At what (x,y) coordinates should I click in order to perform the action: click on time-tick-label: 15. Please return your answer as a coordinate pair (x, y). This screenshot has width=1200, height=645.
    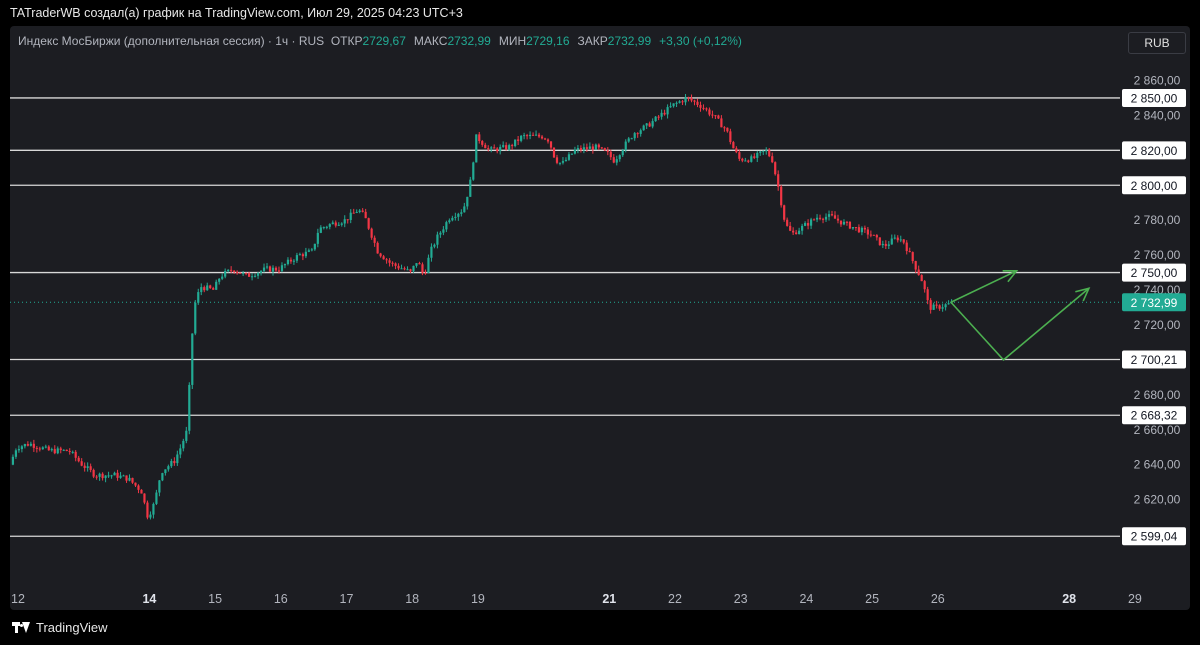
    Looking at the image, I should click on (215, 599).